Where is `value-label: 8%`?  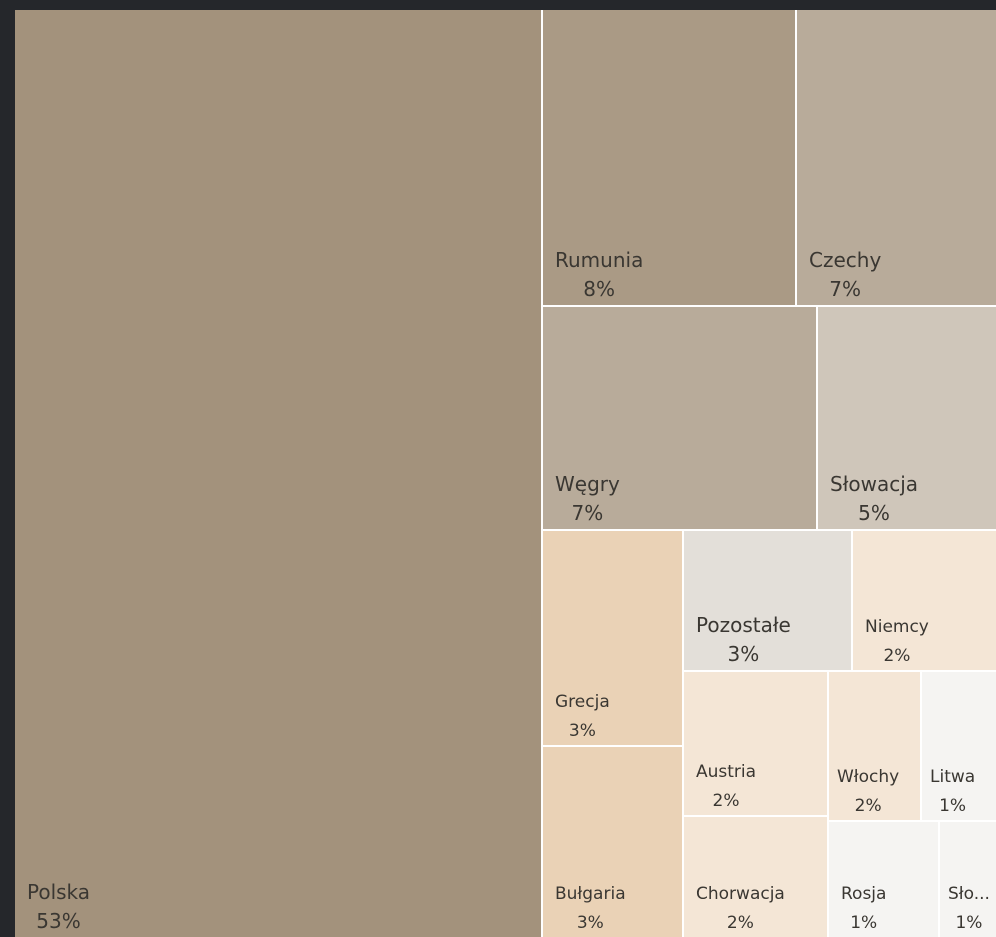
value-label: 8% is located at coordinates (599, 289).